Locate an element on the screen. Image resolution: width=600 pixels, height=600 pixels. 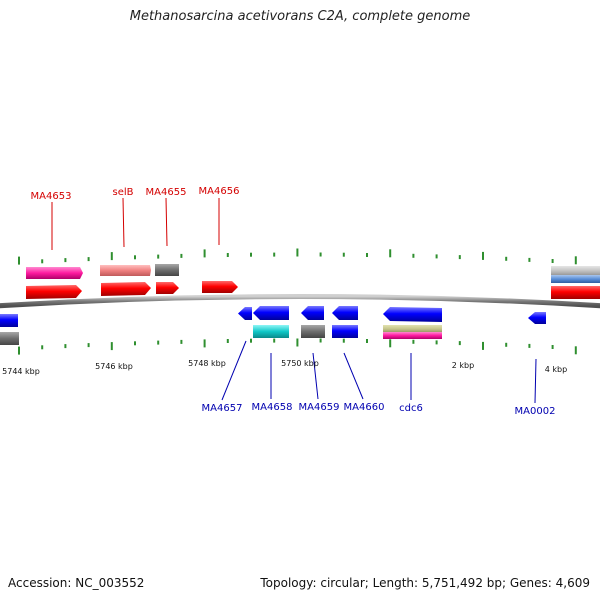
gene-label: cdc6 is located at coordinates (411, 408).